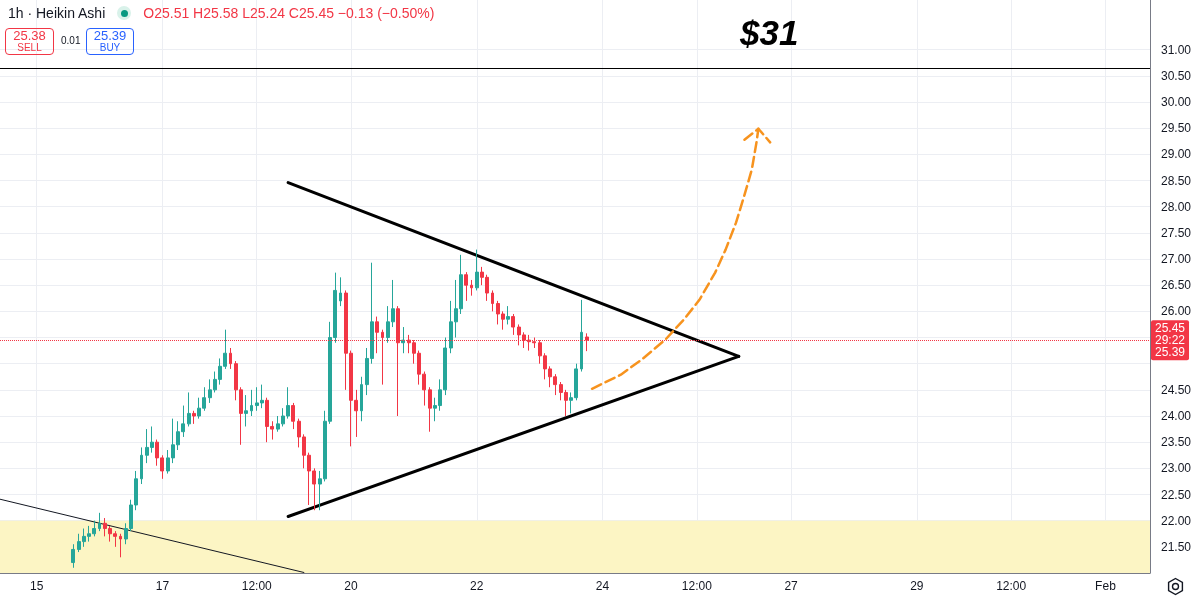 This screenshot has height=600, width=1200. I want to click on y-tick-label: 28.00, so click(1176, 206).